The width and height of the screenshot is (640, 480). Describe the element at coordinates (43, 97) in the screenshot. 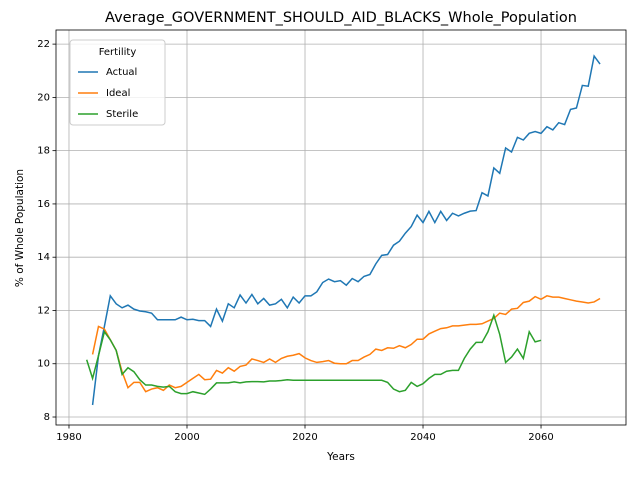

I see `y-tick-label: 20` at that location.